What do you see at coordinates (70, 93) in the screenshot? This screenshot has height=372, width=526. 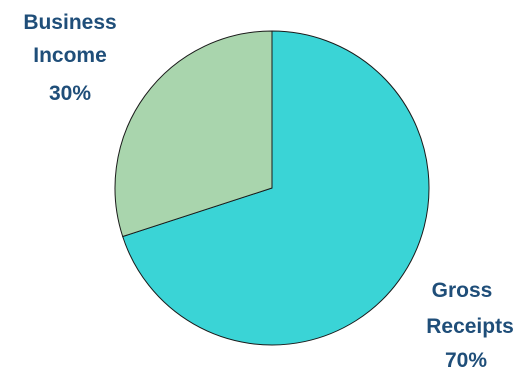 I see `slice-percent-label: 30%` at bounding box center [70, 93].